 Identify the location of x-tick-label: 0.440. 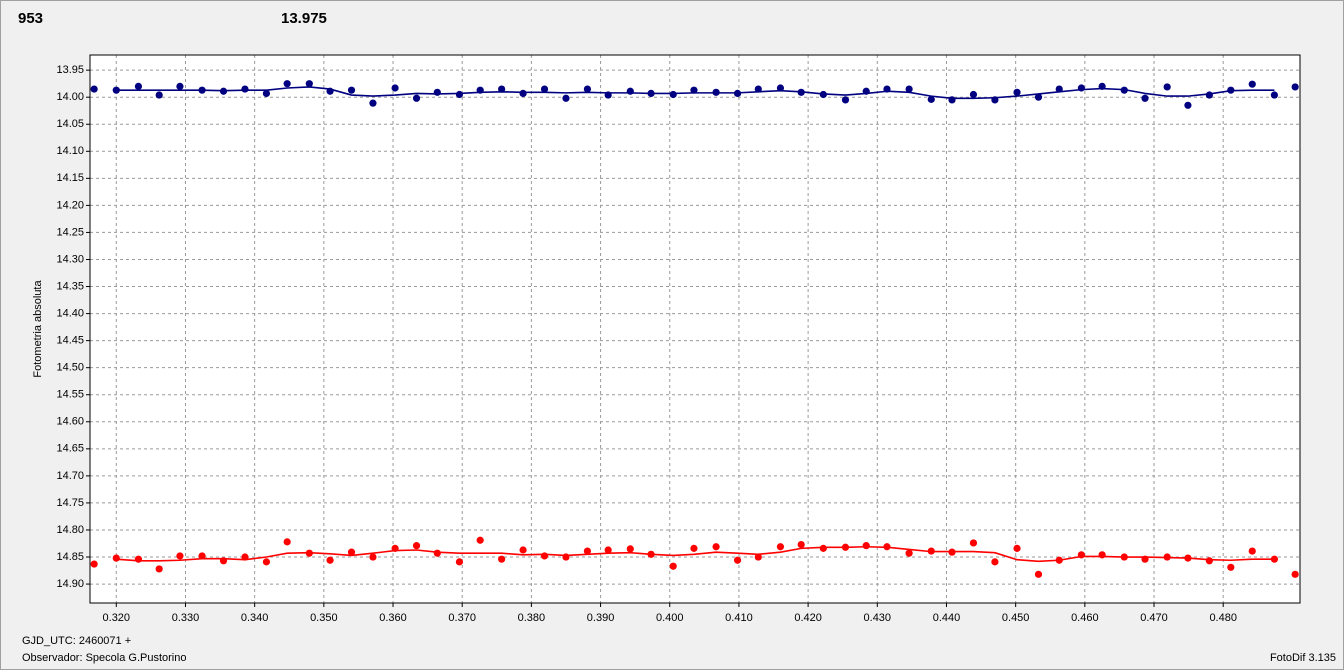
(947, 618).